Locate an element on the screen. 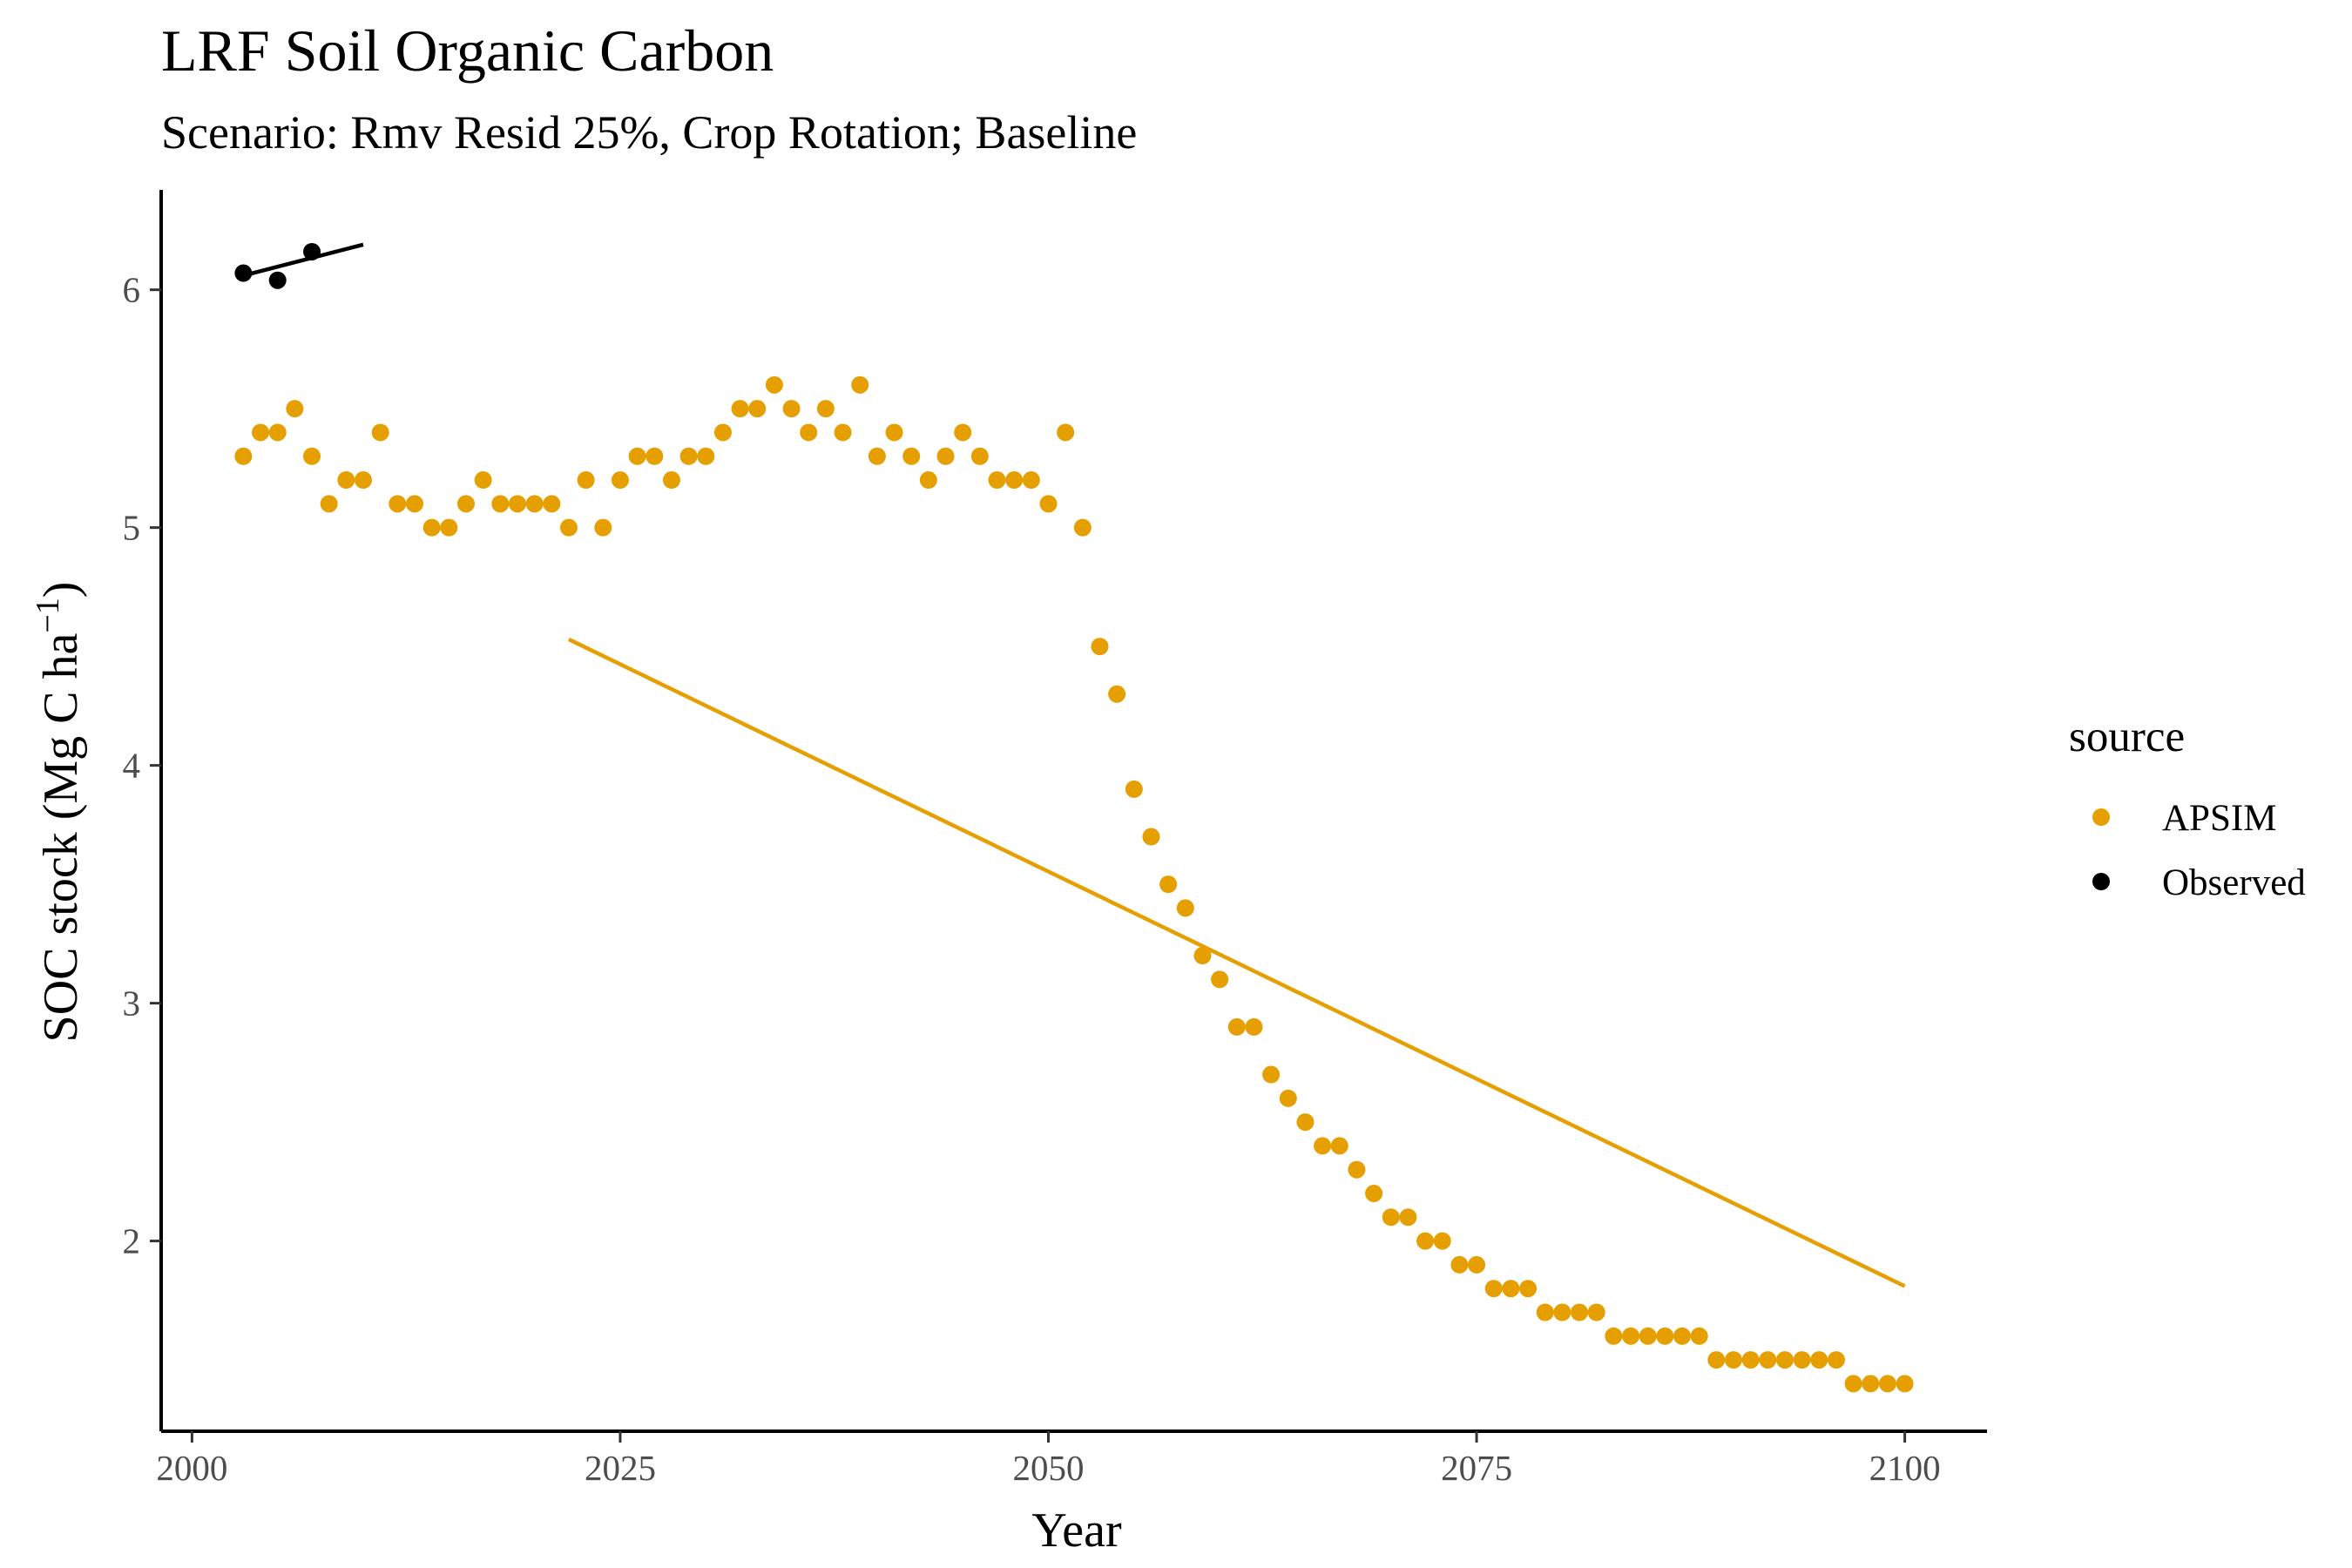 This screenshot has height=1568, width=2352. y-tick-label: 3 is located at coordinates (132, 1004).